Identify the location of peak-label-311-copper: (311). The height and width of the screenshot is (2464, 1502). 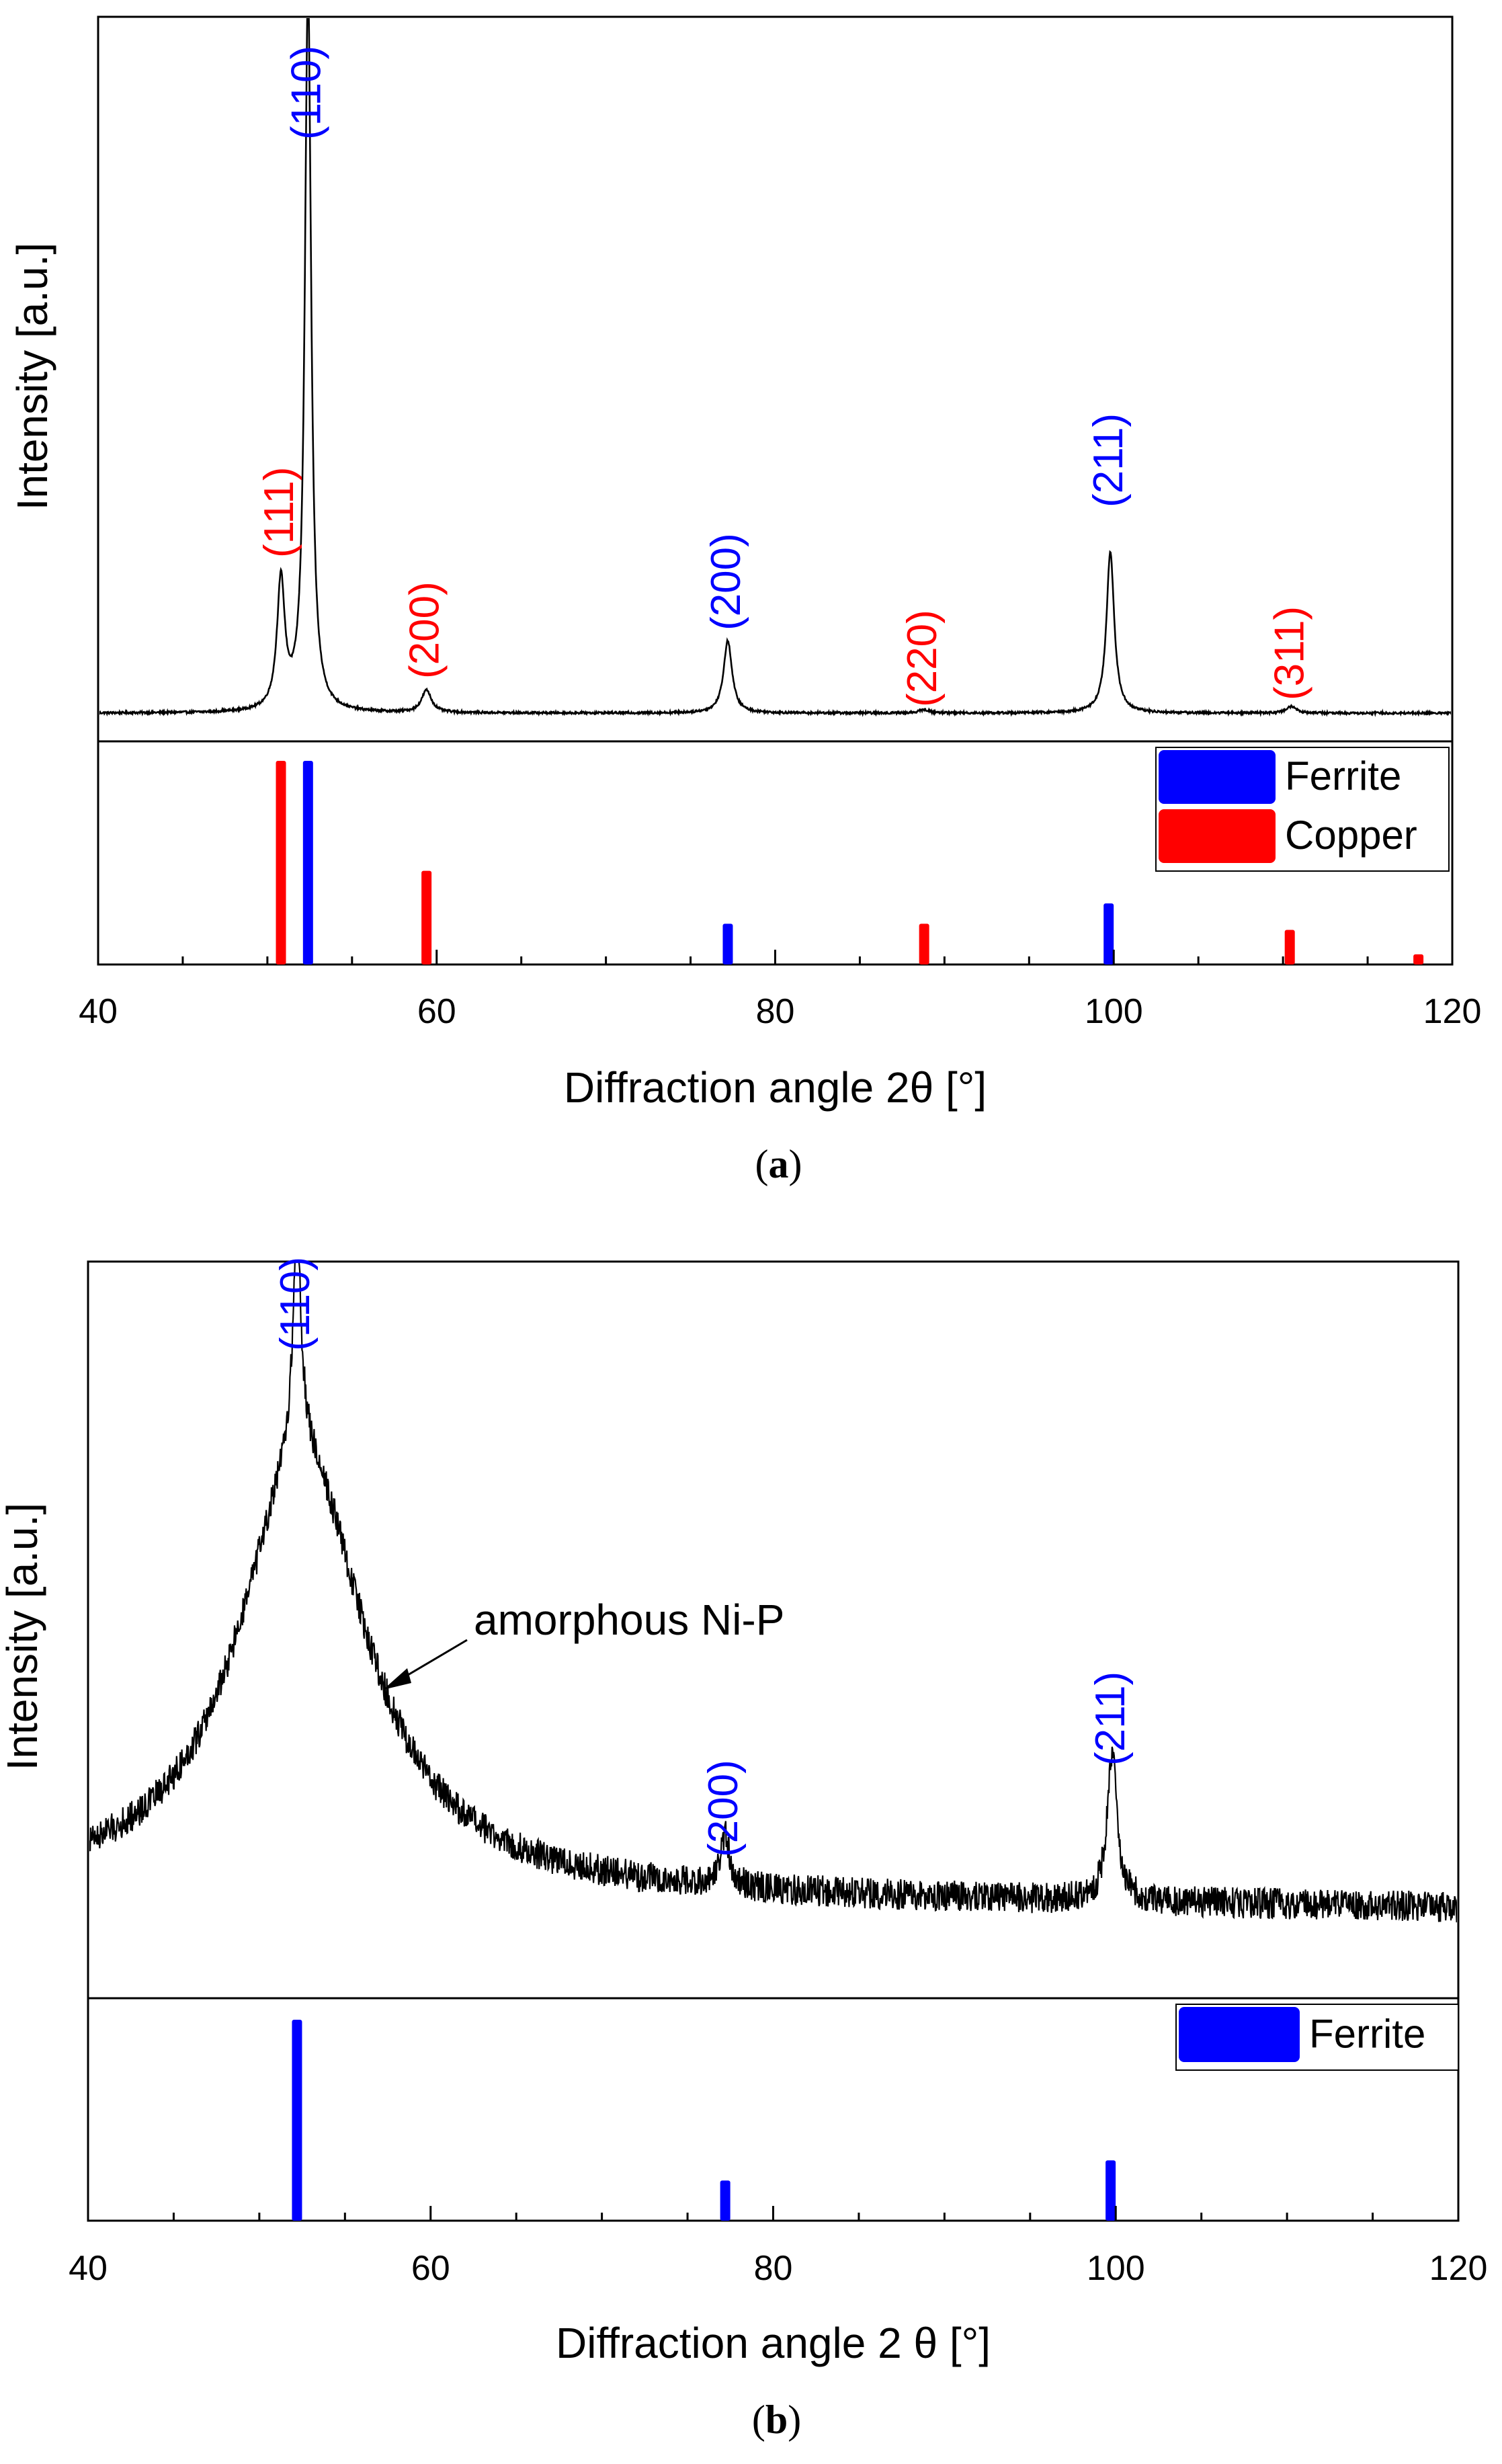
(1290, 653).